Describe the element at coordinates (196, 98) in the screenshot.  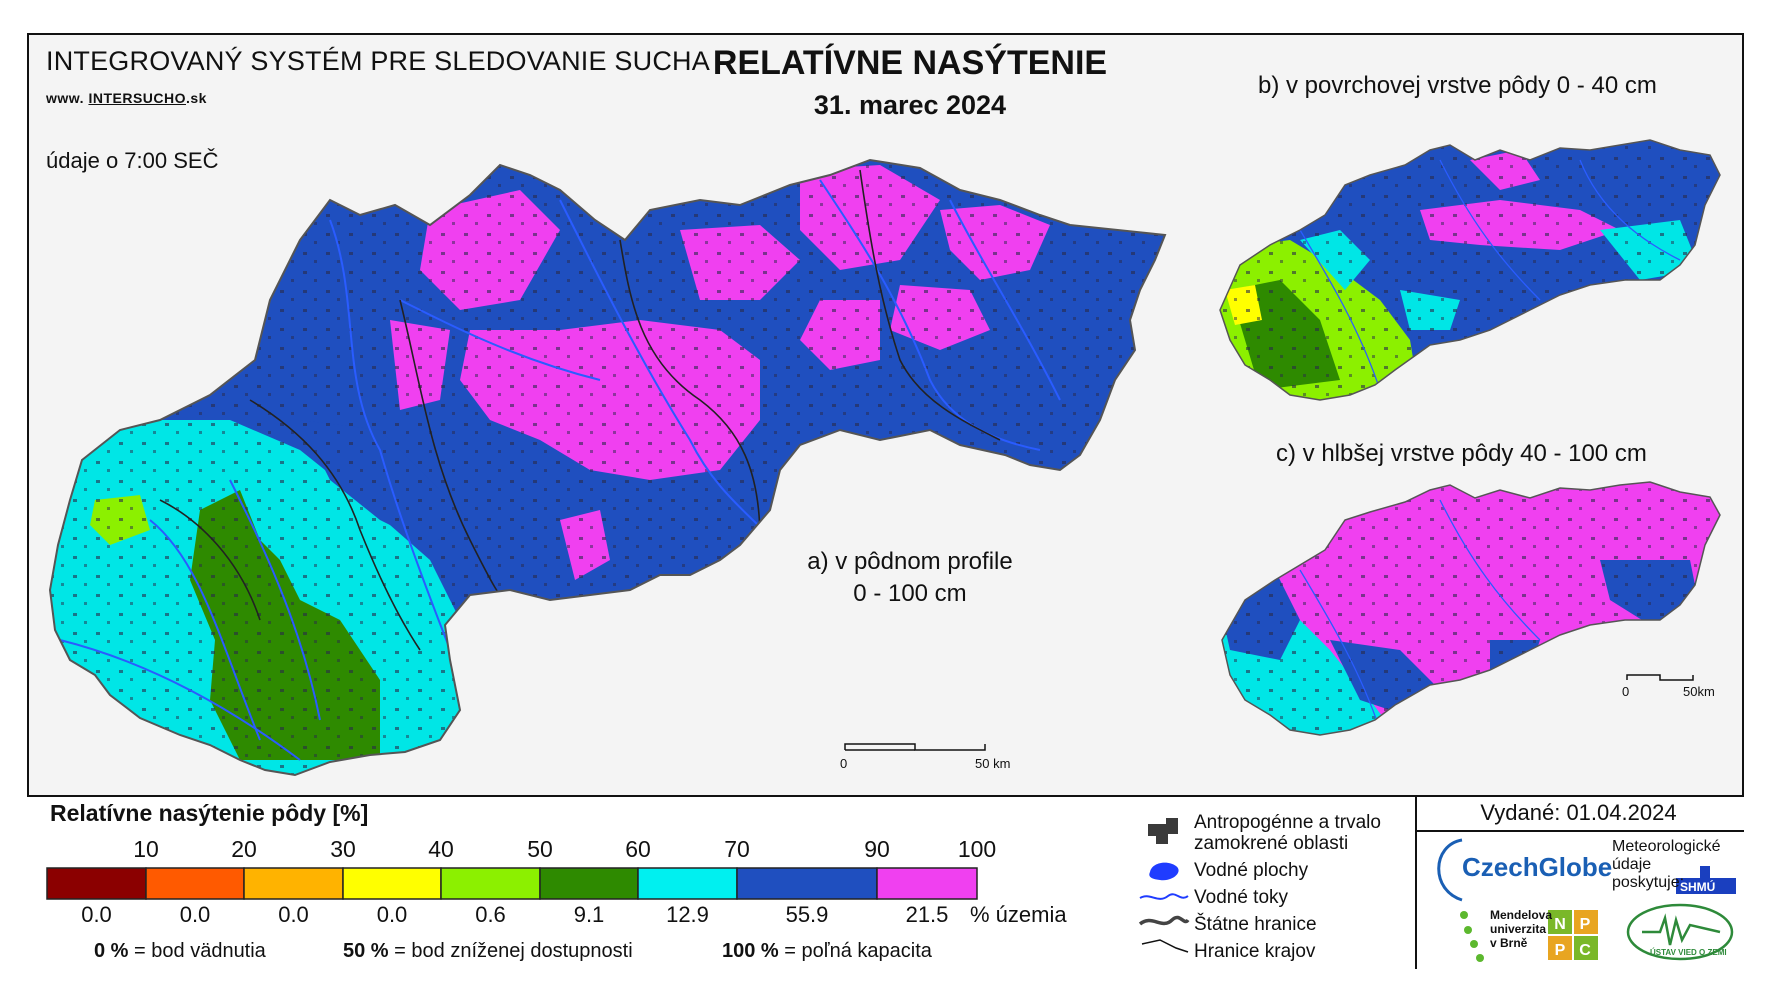
I see `website-suffix: .sk` at that location.